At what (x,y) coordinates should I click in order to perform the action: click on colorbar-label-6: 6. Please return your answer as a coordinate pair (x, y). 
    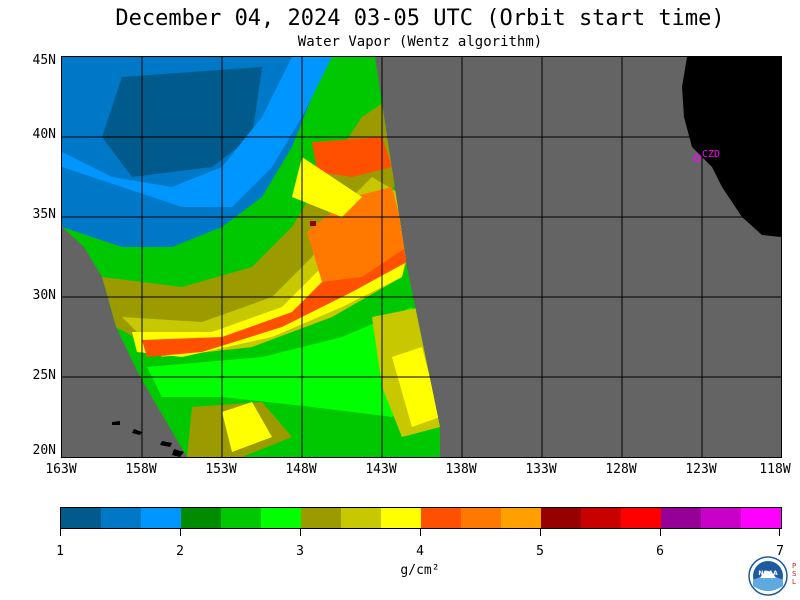
    Looking at the image, I should click on (660, 551).